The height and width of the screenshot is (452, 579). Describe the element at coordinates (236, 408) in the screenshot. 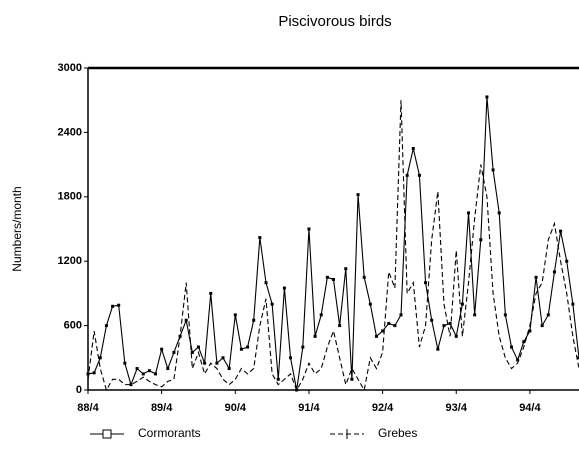

I see `x-tick-label: 90/4` at that location.